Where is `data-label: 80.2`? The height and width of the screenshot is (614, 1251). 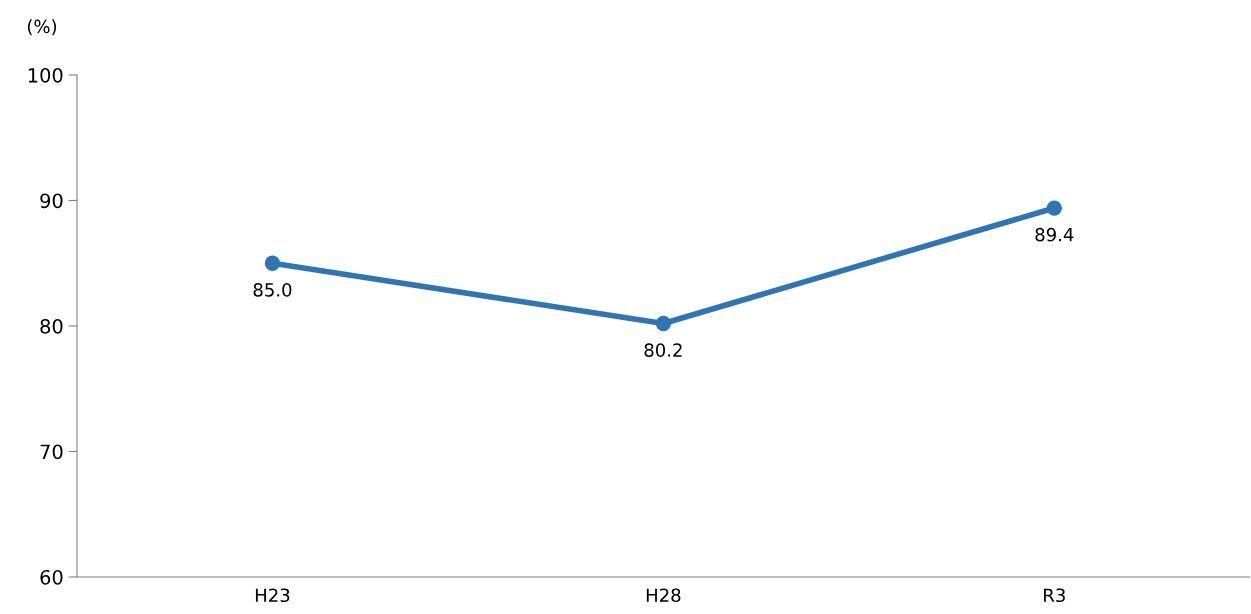 data-label: 80.2 is located at coordinates (663, 350).